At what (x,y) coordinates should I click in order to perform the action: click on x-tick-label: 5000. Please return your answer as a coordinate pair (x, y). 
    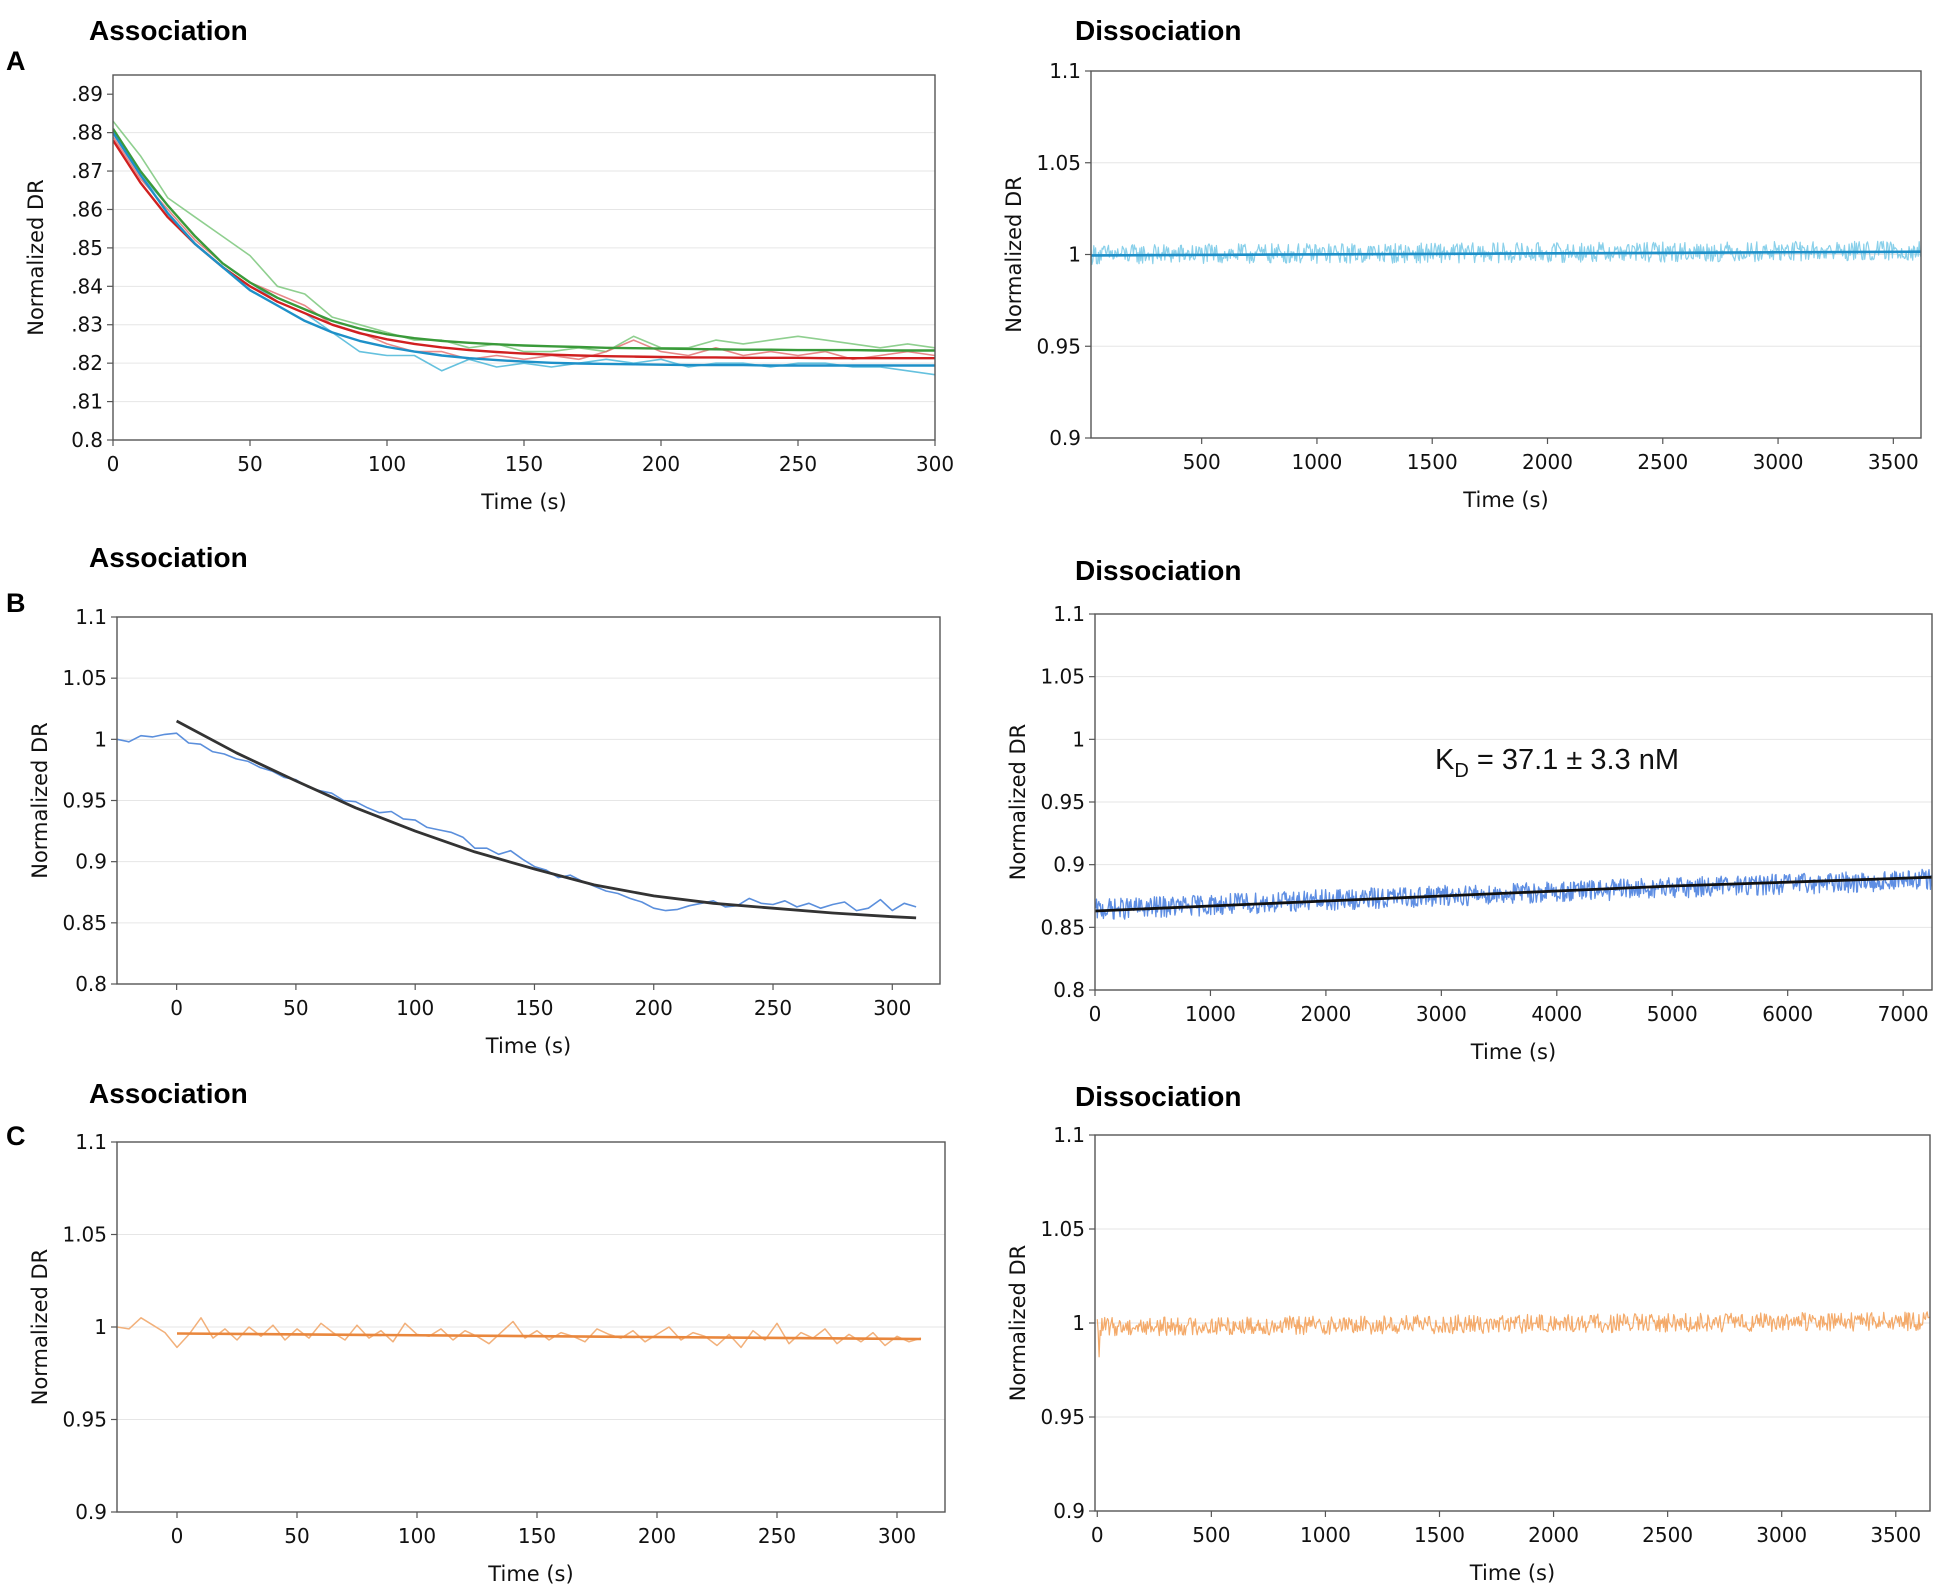
    Looking at the image, I should click on (1672, 1014).